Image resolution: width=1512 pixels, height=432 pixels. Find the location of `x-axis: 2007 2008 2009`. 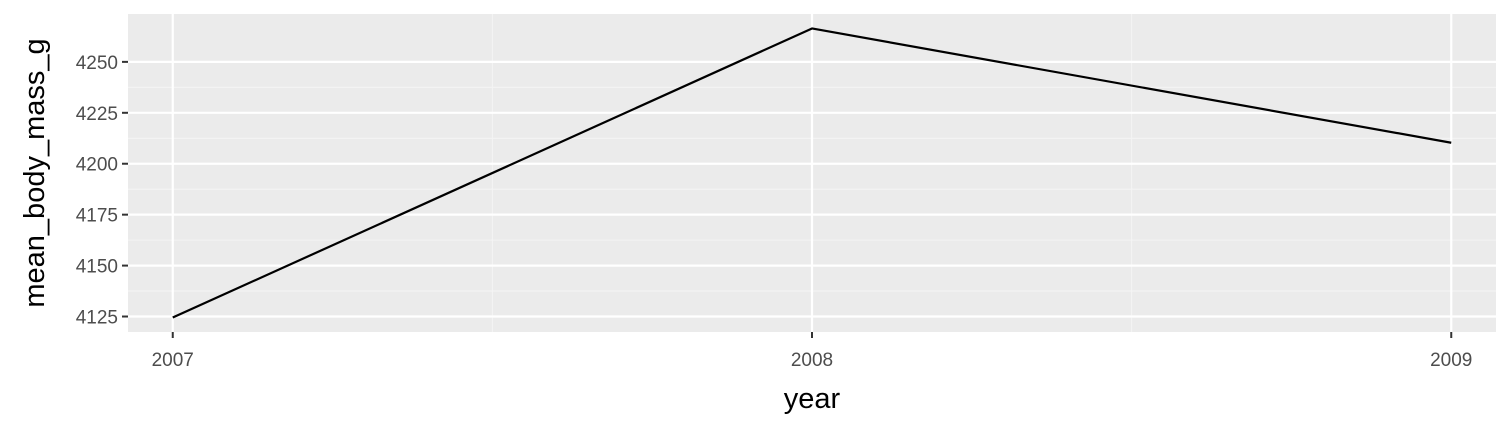

x-axis: 2007 2008 2009 is located at coordinates (812, 351).